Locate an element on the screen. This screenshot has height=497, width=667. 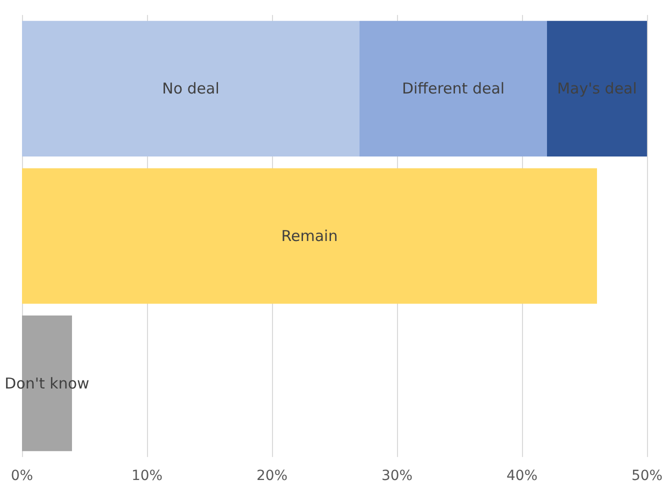
series-label: No deal is located at coordinates (191, 89).